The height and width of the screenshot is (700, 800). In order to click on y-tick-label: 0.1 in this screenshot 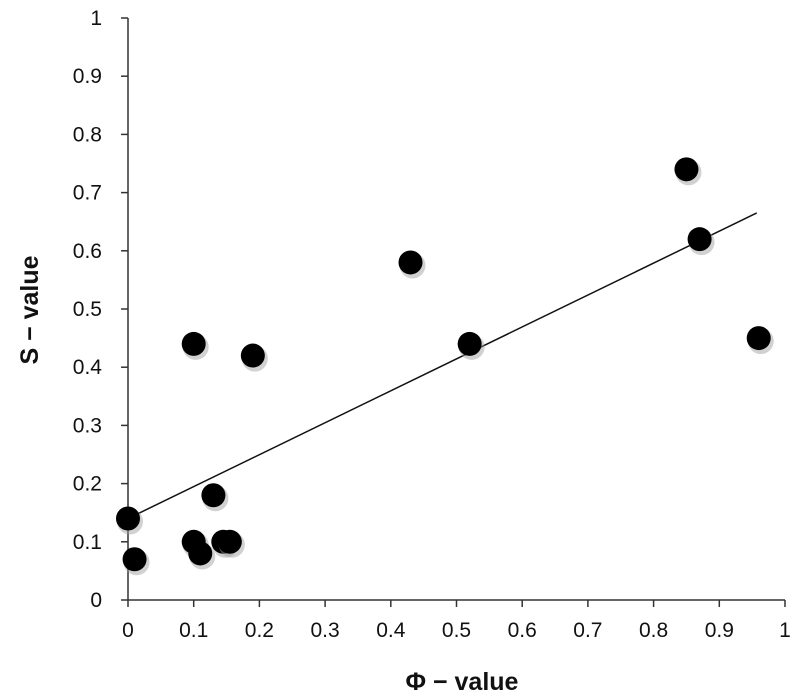, I will do `click(87, 542)`.